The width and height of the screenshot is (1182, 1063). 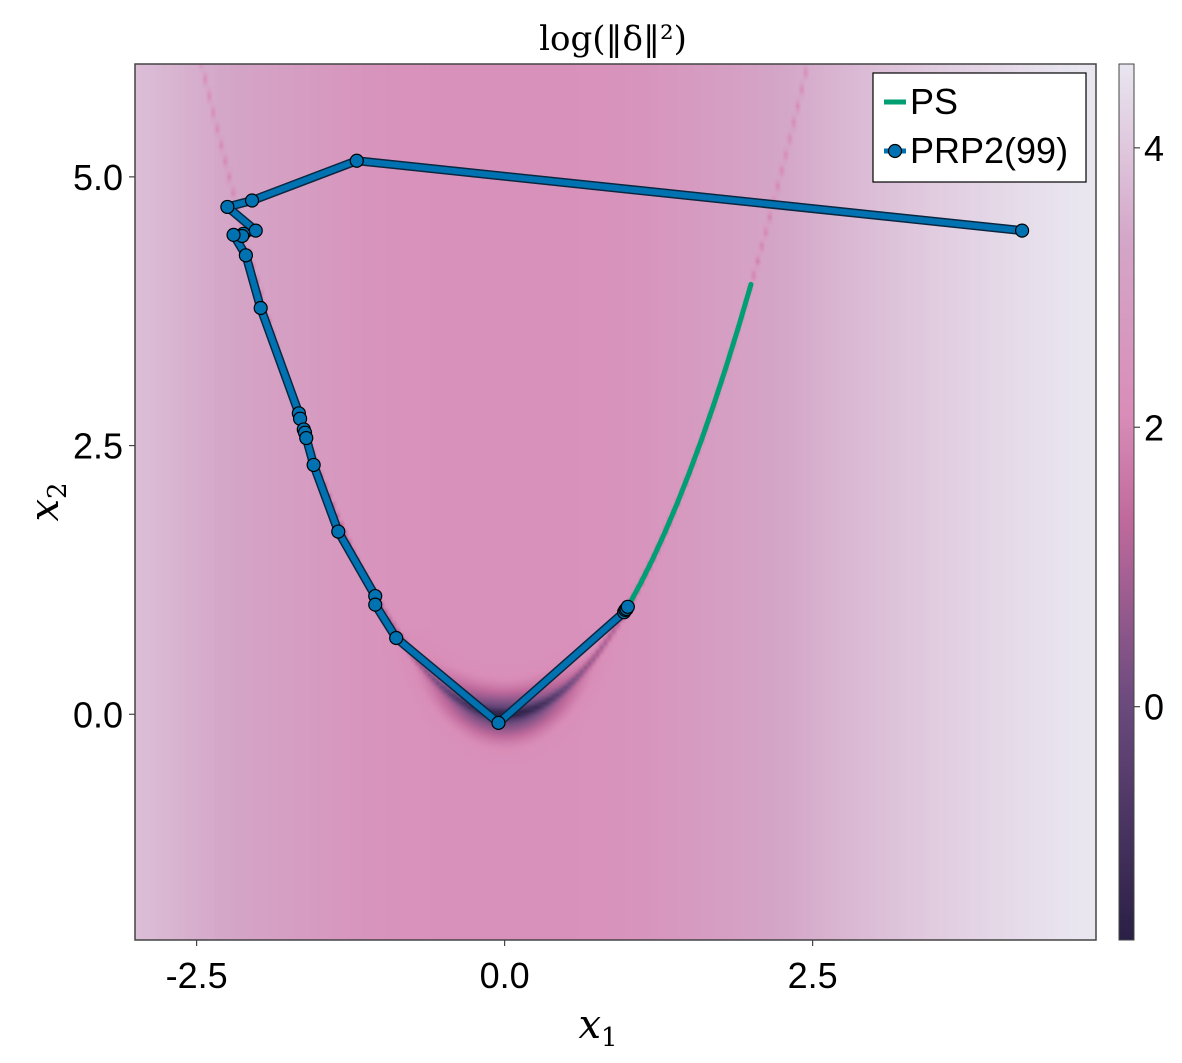 I want to click on colorbar-tick-label-1: 2, so click(x=1154, y=427).